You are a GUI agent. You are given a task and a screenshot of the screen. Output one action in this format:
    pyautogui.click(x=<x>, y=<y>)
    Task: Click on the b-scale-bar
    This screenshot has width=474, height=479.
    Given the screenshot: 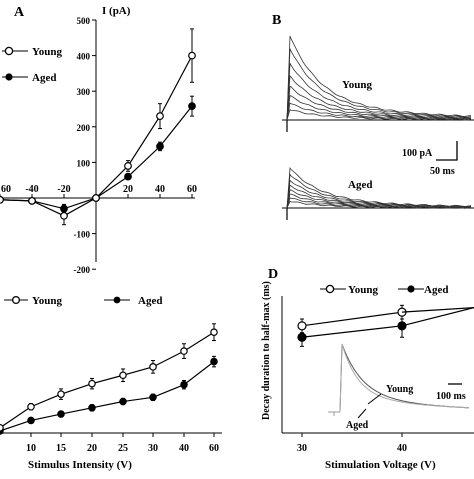 What is the action you would take?
    pyautogui.click(x=447, y=151)
    